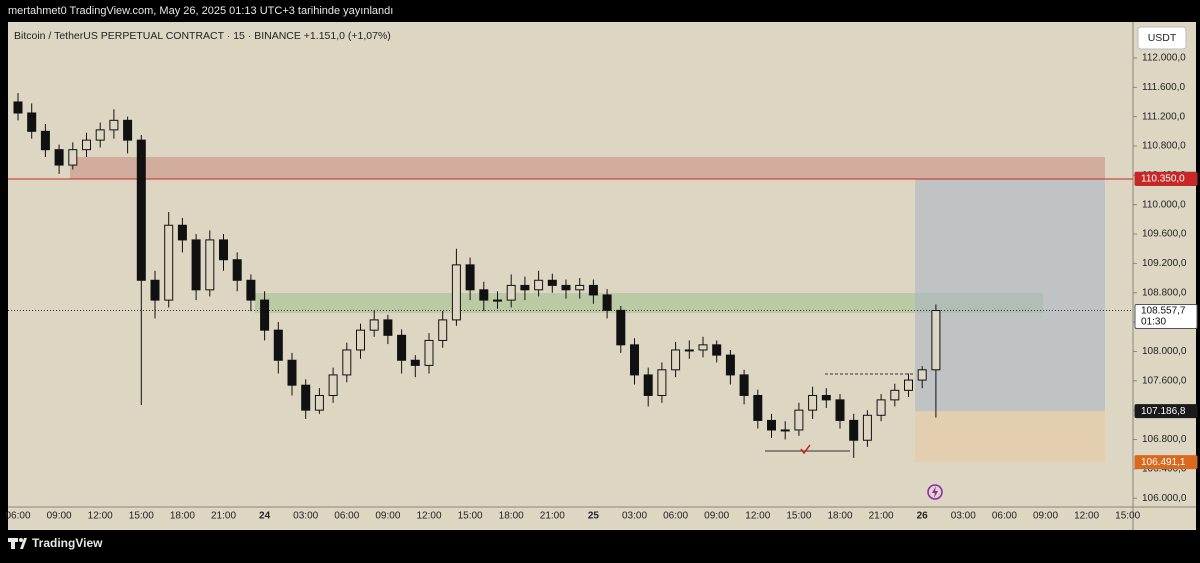  Describe the element at coordinates (1163, 179) in the screenshot. I see `price-label: 110.350,0` at that location.